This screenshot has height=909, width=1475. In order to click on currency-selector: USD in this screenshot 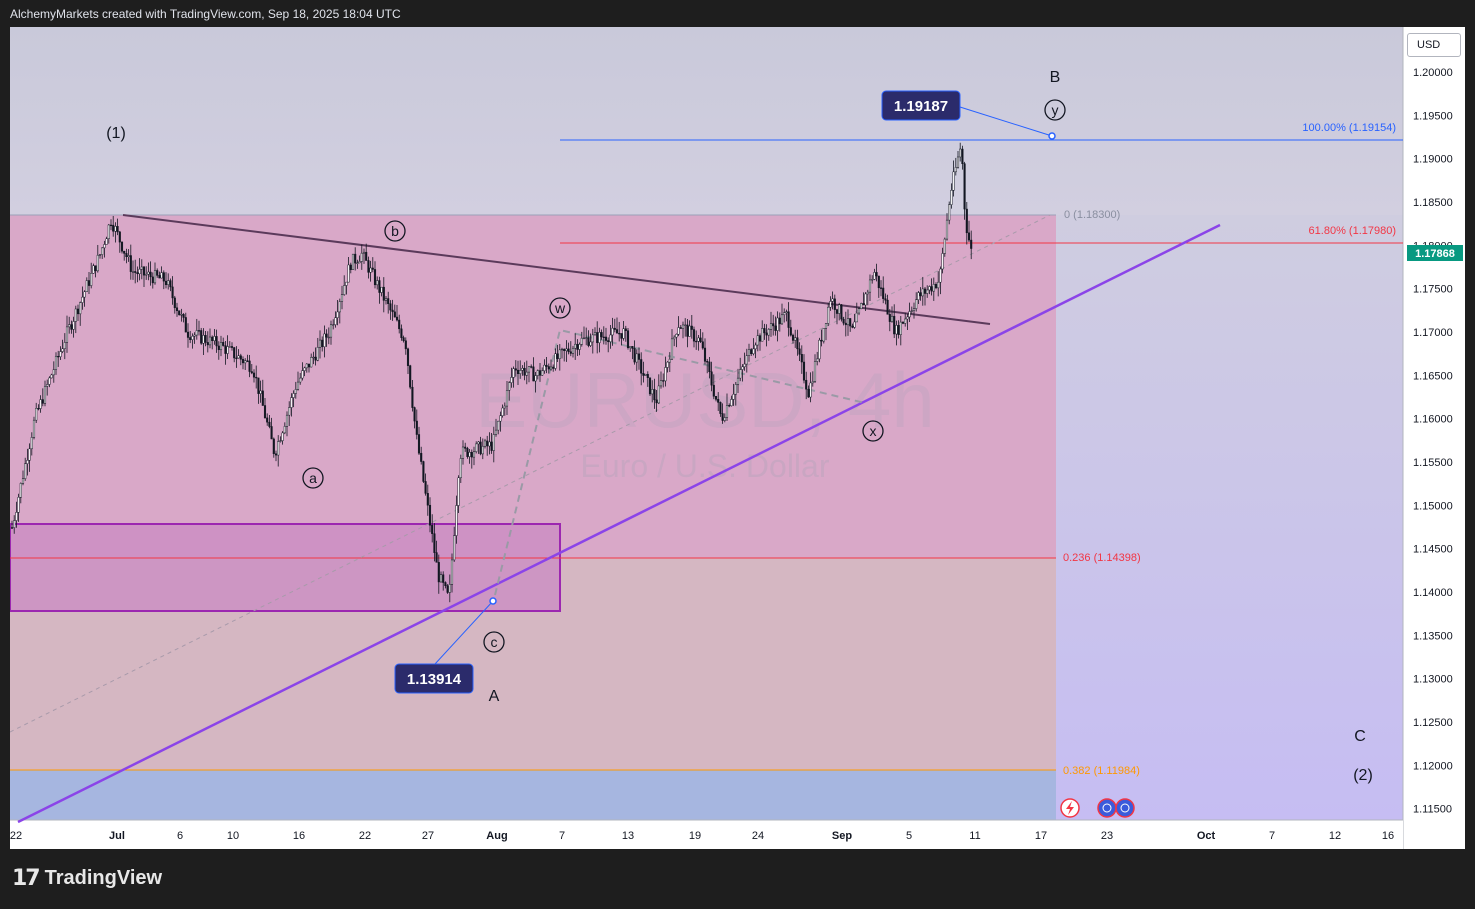, I will do `click(1434, 45)`.